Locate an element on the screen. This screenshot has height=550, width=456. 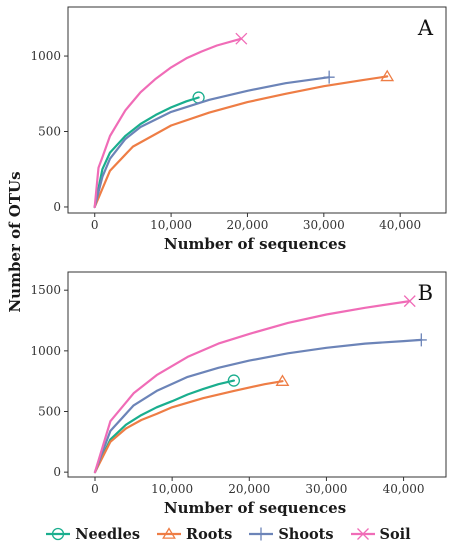
series-line-shoots is located at coordinates (212, 142).